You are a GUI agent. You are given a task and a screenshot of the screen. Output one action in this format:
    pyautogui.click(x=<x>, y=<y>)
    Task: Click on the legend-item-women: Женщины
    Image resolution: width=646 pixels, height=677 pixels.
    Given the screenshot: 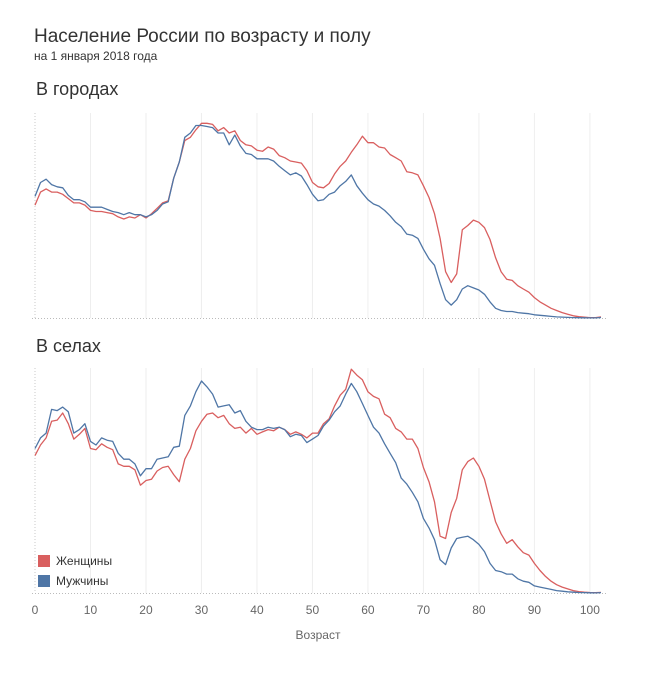 What is the action you would take?
    pyautogui.click(x=75, y=561)
    